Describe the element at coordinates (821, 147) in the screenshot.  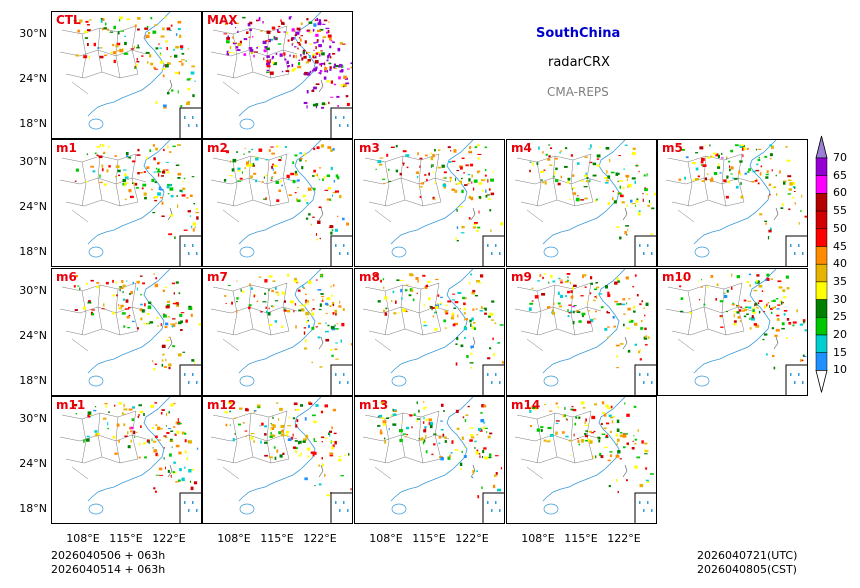
I see `colorbar-extend-max` at that location.